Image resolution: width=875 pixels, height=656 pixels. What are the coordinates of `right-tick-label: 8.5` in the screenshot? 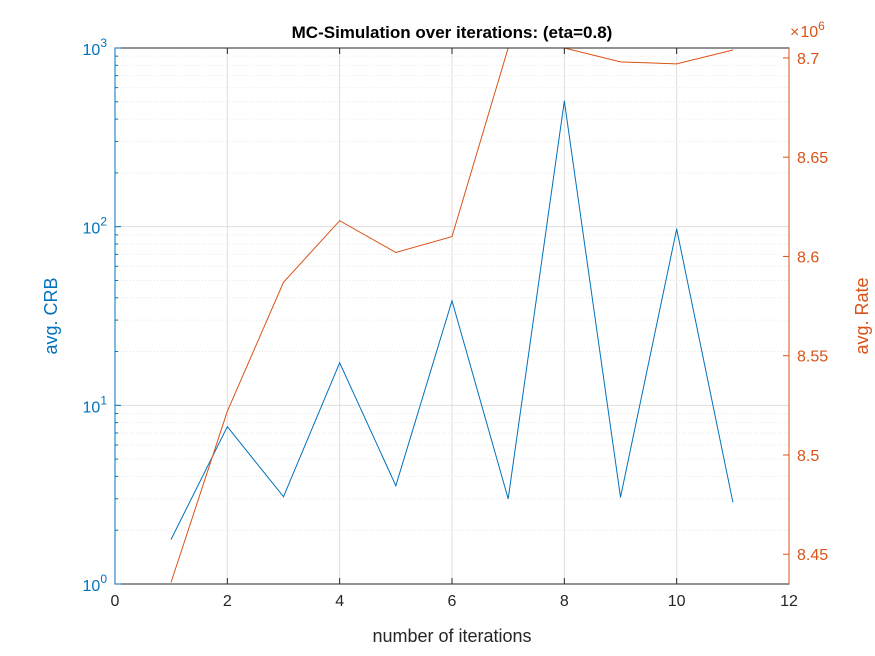 It's located at (808, 456).